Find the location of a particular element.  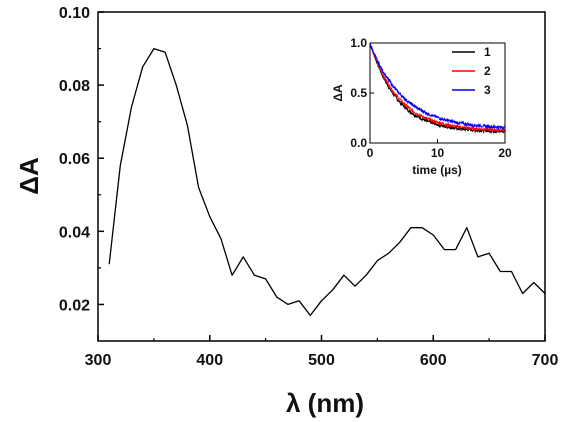

inset-axis-ticks: 0 10 20 0.0 0.5 1.0 is located at coordinates (431, 98).